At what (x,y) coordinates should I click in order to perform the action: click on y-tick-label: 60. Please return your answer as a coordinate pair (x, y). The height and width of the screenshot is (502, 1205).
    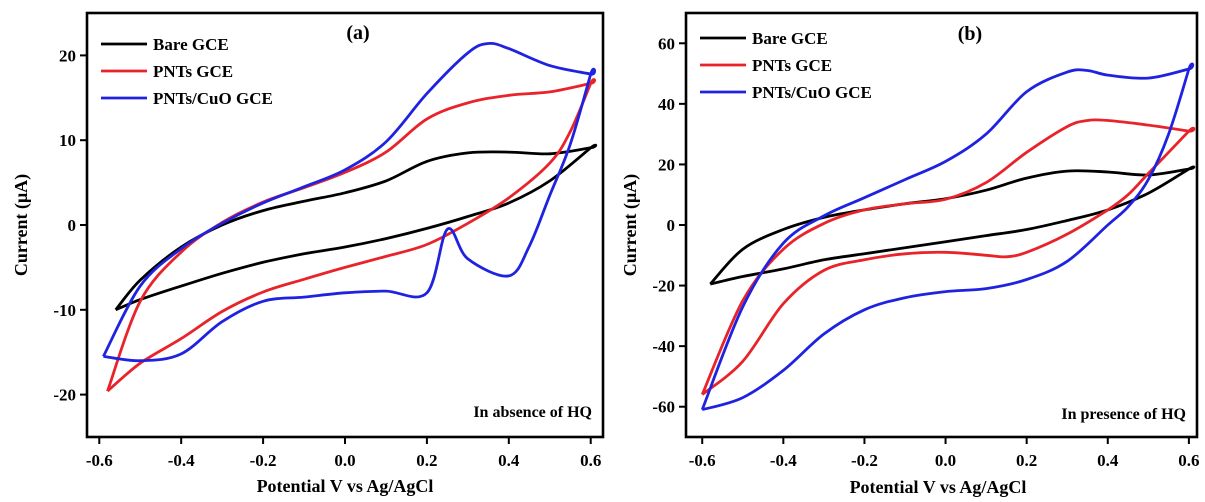
    Looking at the image, I should click on (666, 43).